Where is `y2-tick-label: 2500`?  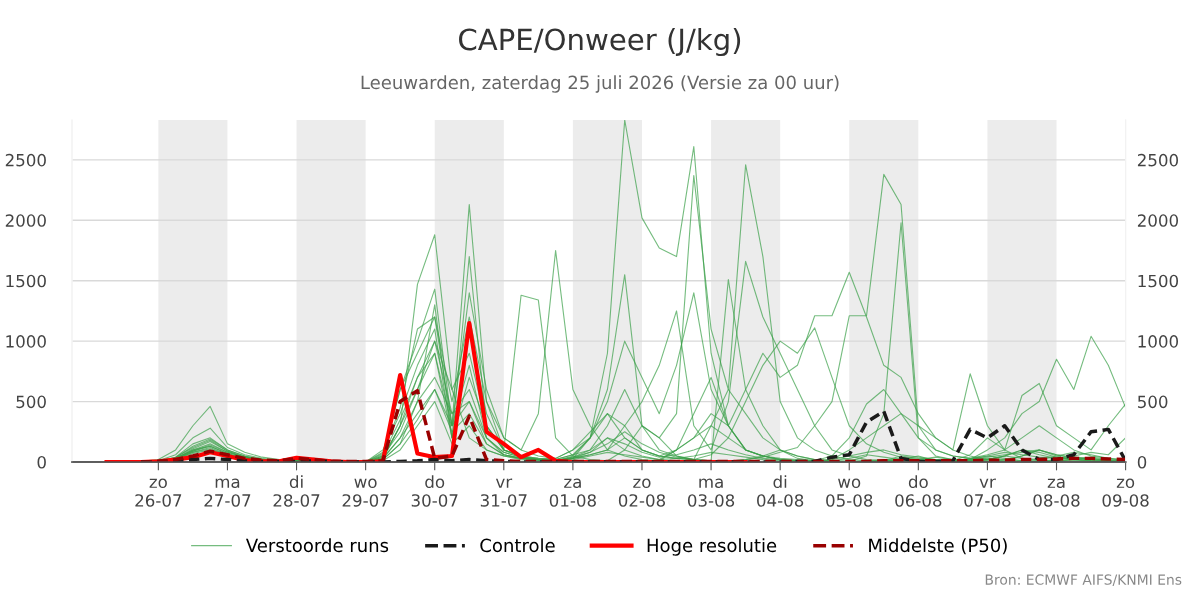 y2-tick-label: 2500 is located at coordinates (1158, 160).